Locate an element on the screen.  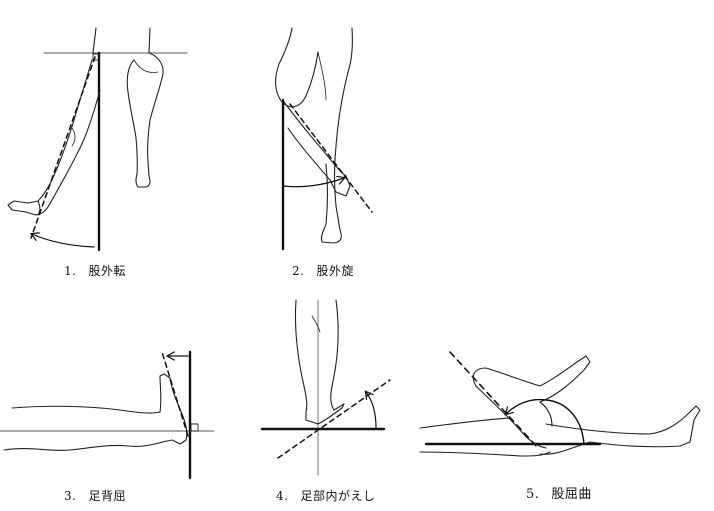
caption-figure-2: 2. 股外旋 is located at coordinates (323, 270).